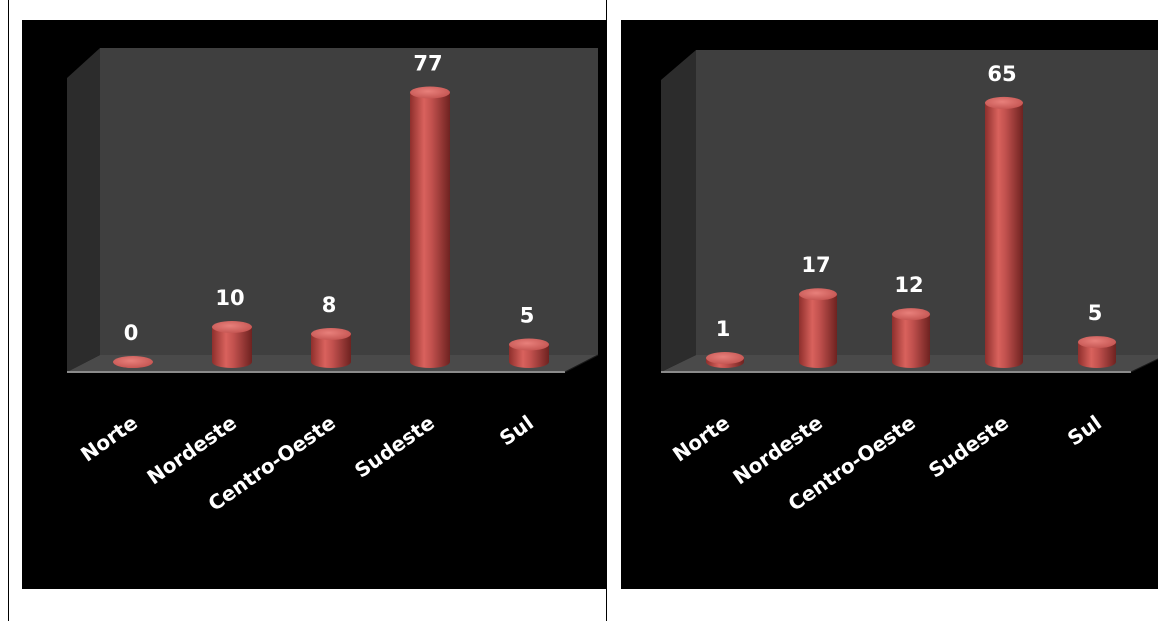 This screenshot has width=1158, height=621. I want to click on value-label-centro-oeste: 12, so click(908, 285).